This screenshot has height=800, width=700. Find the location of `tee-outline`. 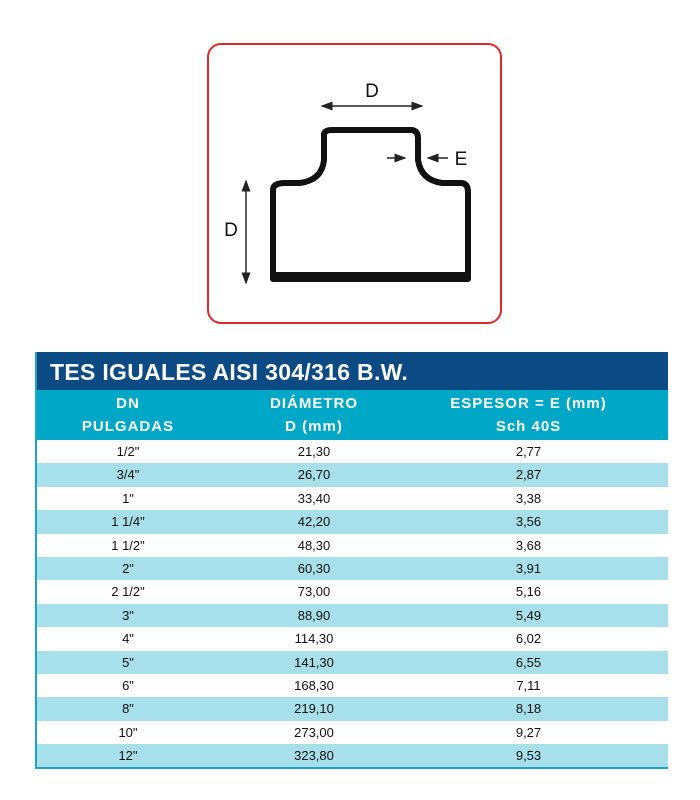

tee-outline is located at coordinates (370, 204).